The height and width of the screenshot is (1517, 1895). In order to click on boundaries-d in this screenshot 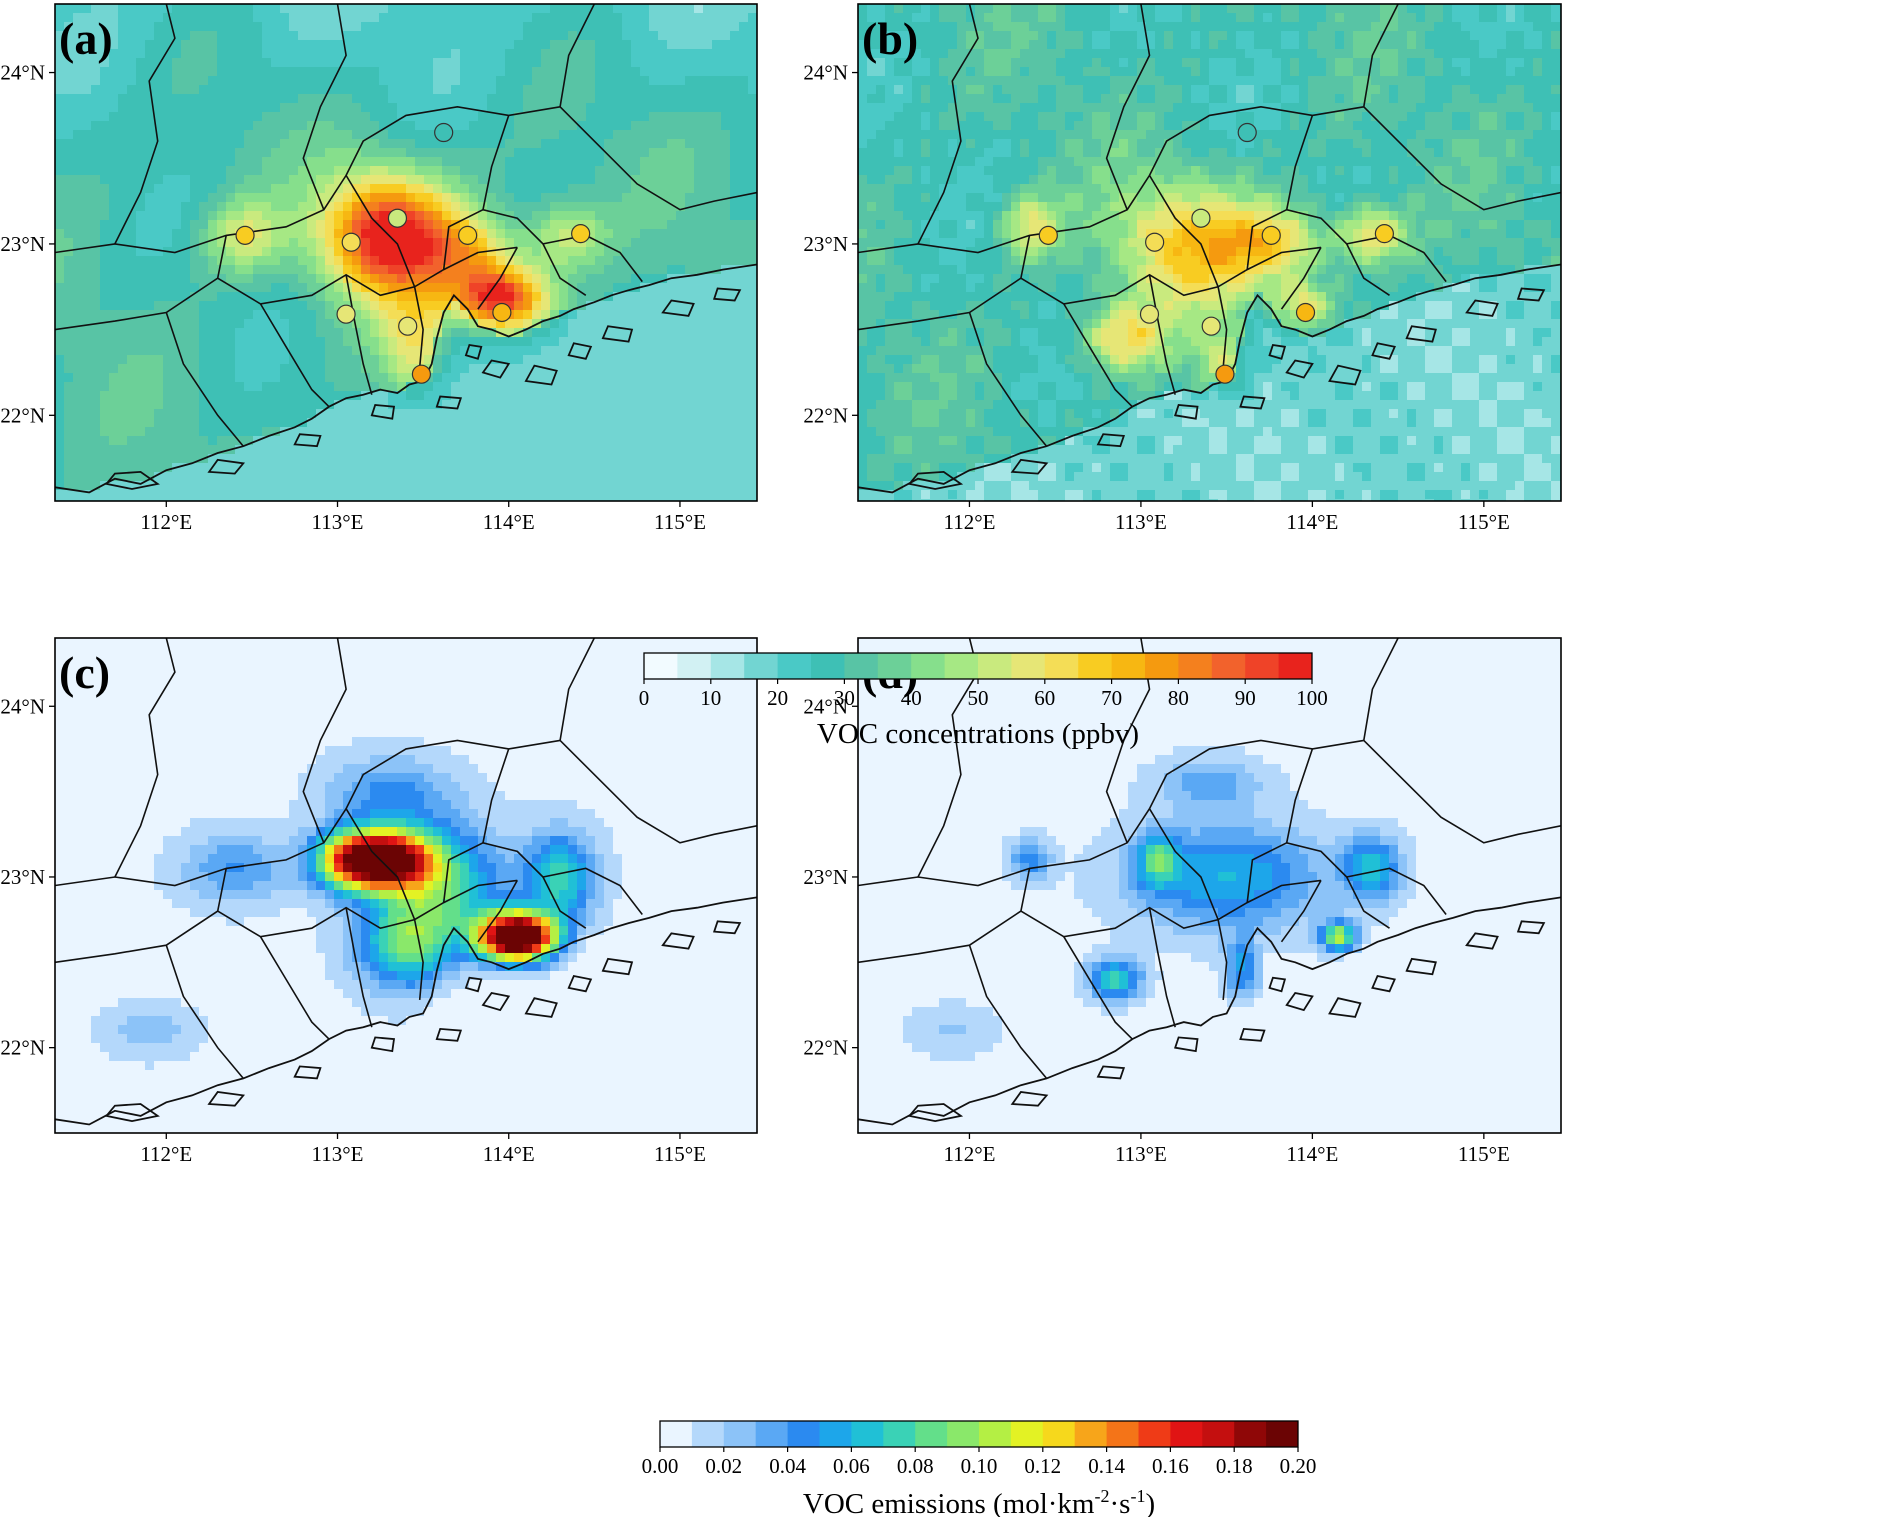, I will do `click(1209, 882)`.